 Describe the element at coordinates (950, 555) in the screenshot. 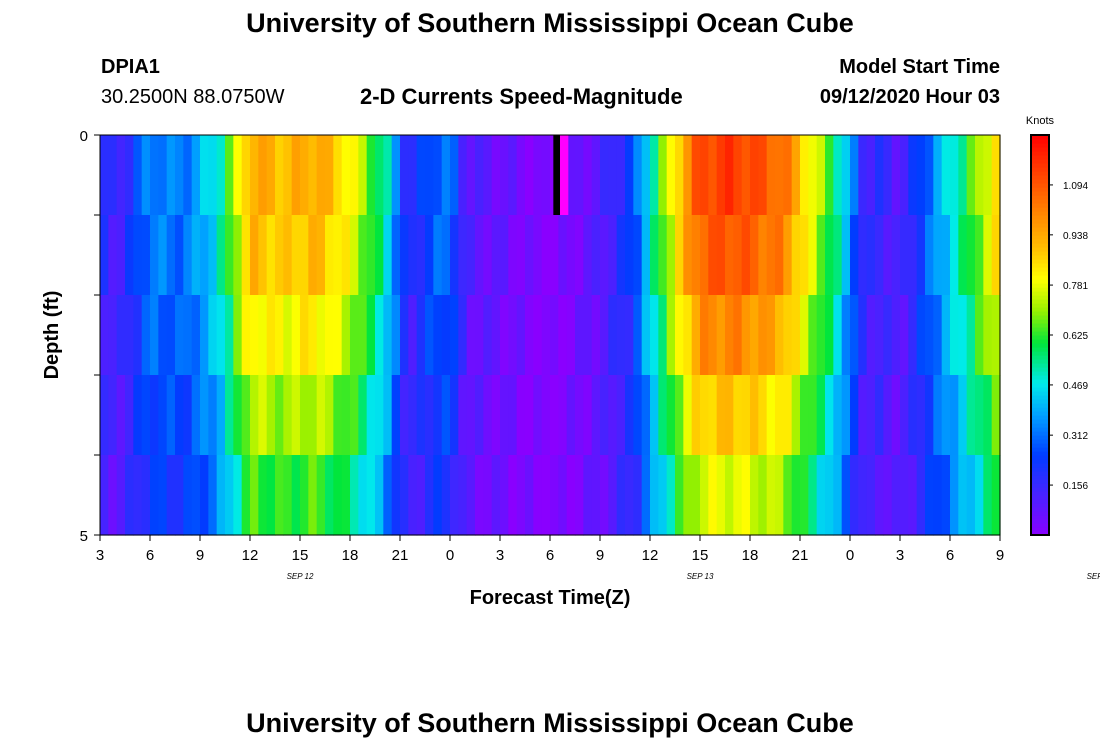

I see `x-tick-label: 6` at that location.